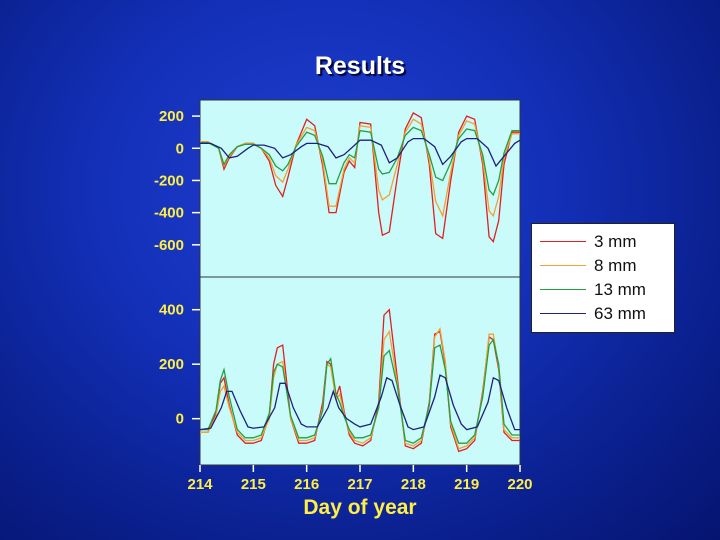 This screenshot has width=720, height=540. I want to click on y-tick-label-top-0: 200, so click(171, 116).